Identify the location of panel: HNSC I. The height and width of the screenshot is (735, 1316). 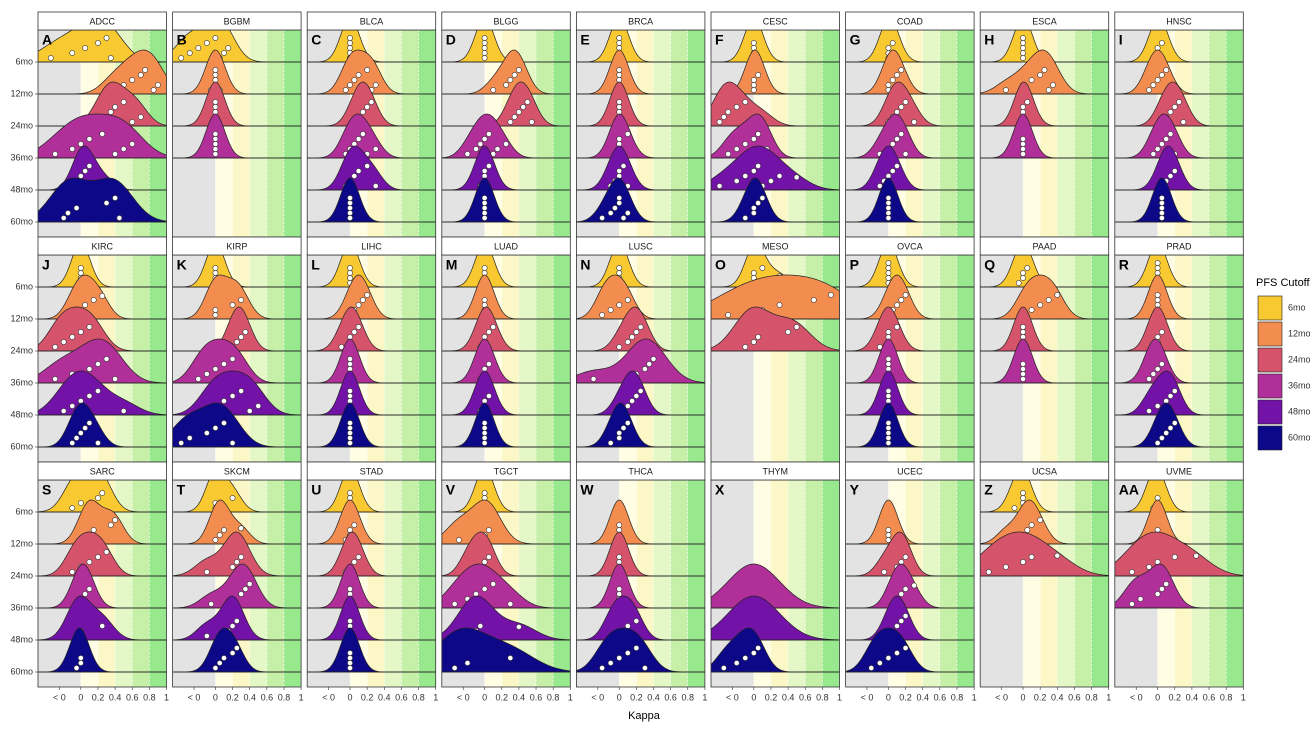
(1179, 125).